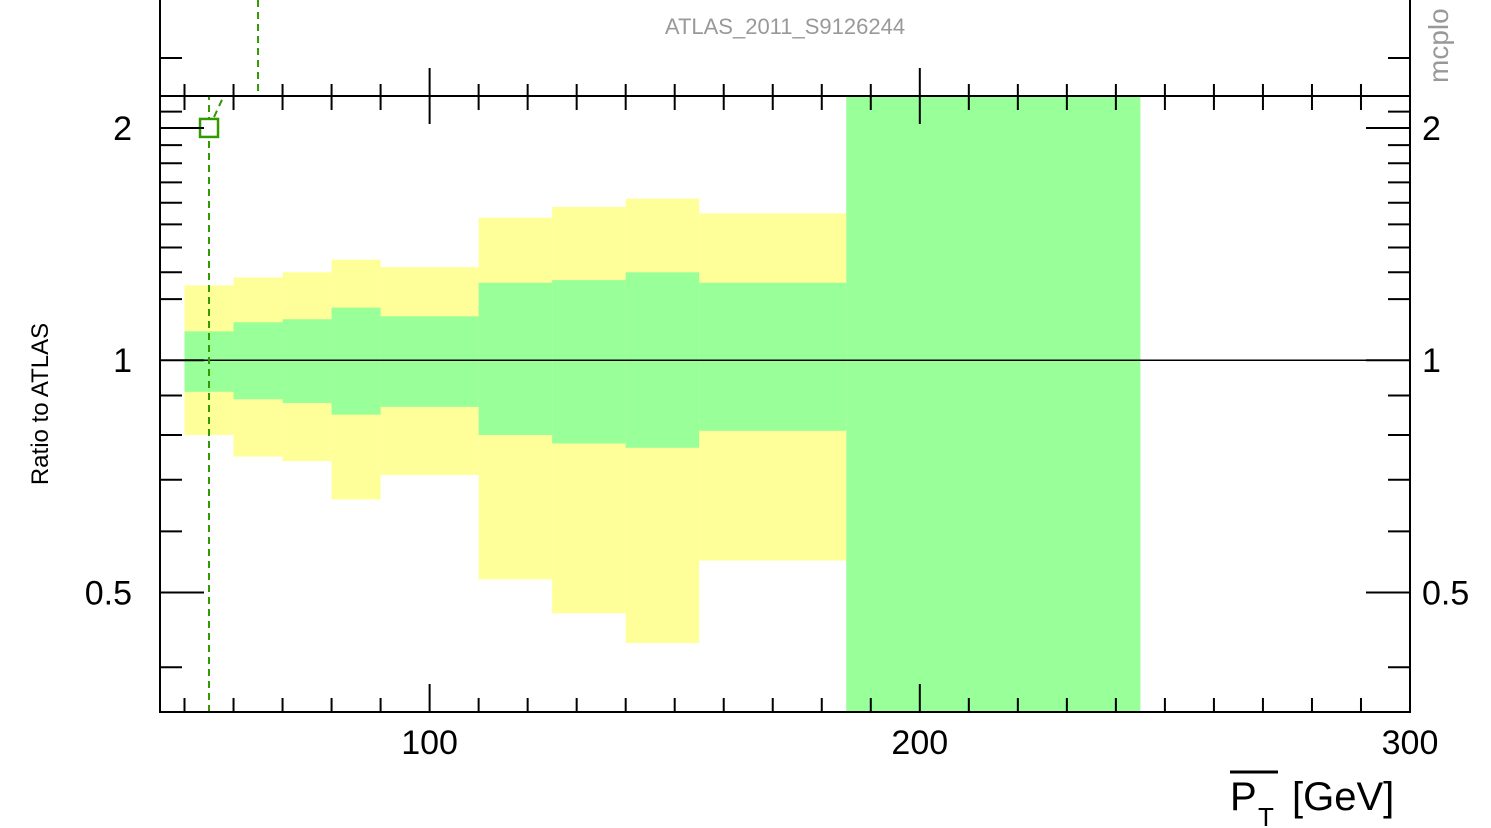  I want to click on x-axis-label: P T [GeV], so click(1312, 799).